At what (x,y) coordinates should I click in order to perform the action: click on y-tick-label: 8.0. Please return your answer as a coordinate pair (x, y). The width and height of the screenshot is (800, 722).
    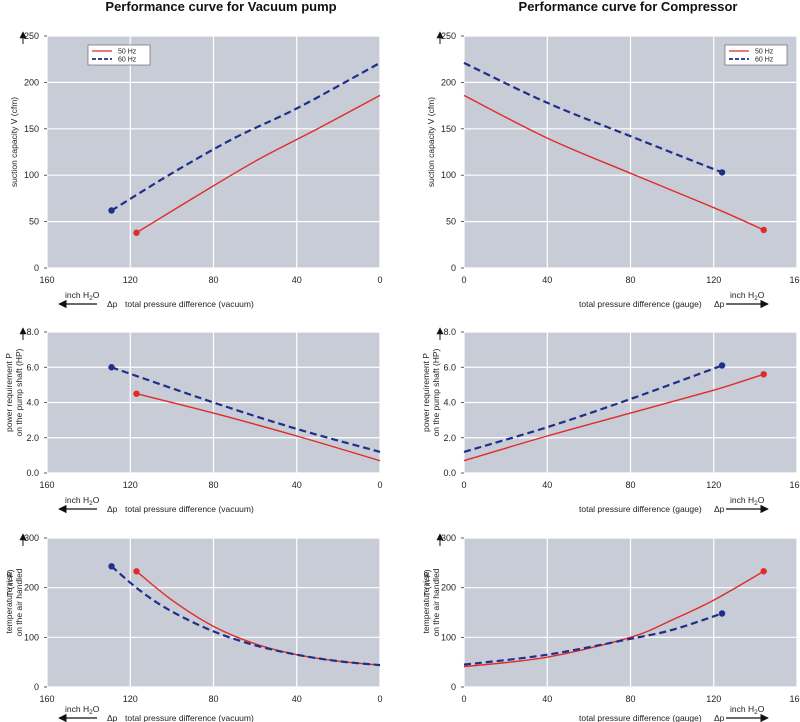
    Looking at the image, I should click on (32, 332).